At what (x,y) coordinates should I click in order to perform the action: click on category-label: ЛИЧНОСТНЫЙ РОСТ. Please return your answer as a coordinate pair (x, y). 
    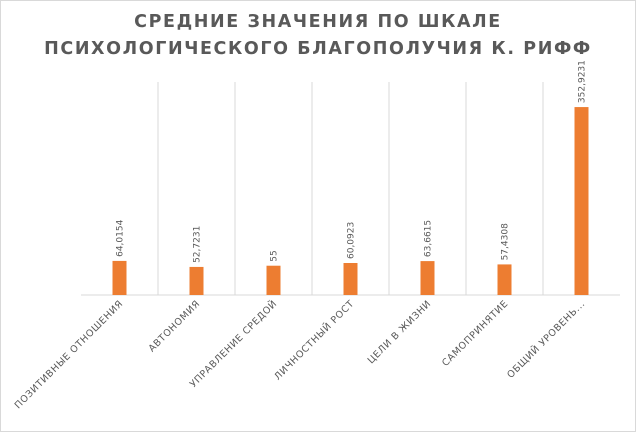
    Looking at the image, I should click on (314, 340).